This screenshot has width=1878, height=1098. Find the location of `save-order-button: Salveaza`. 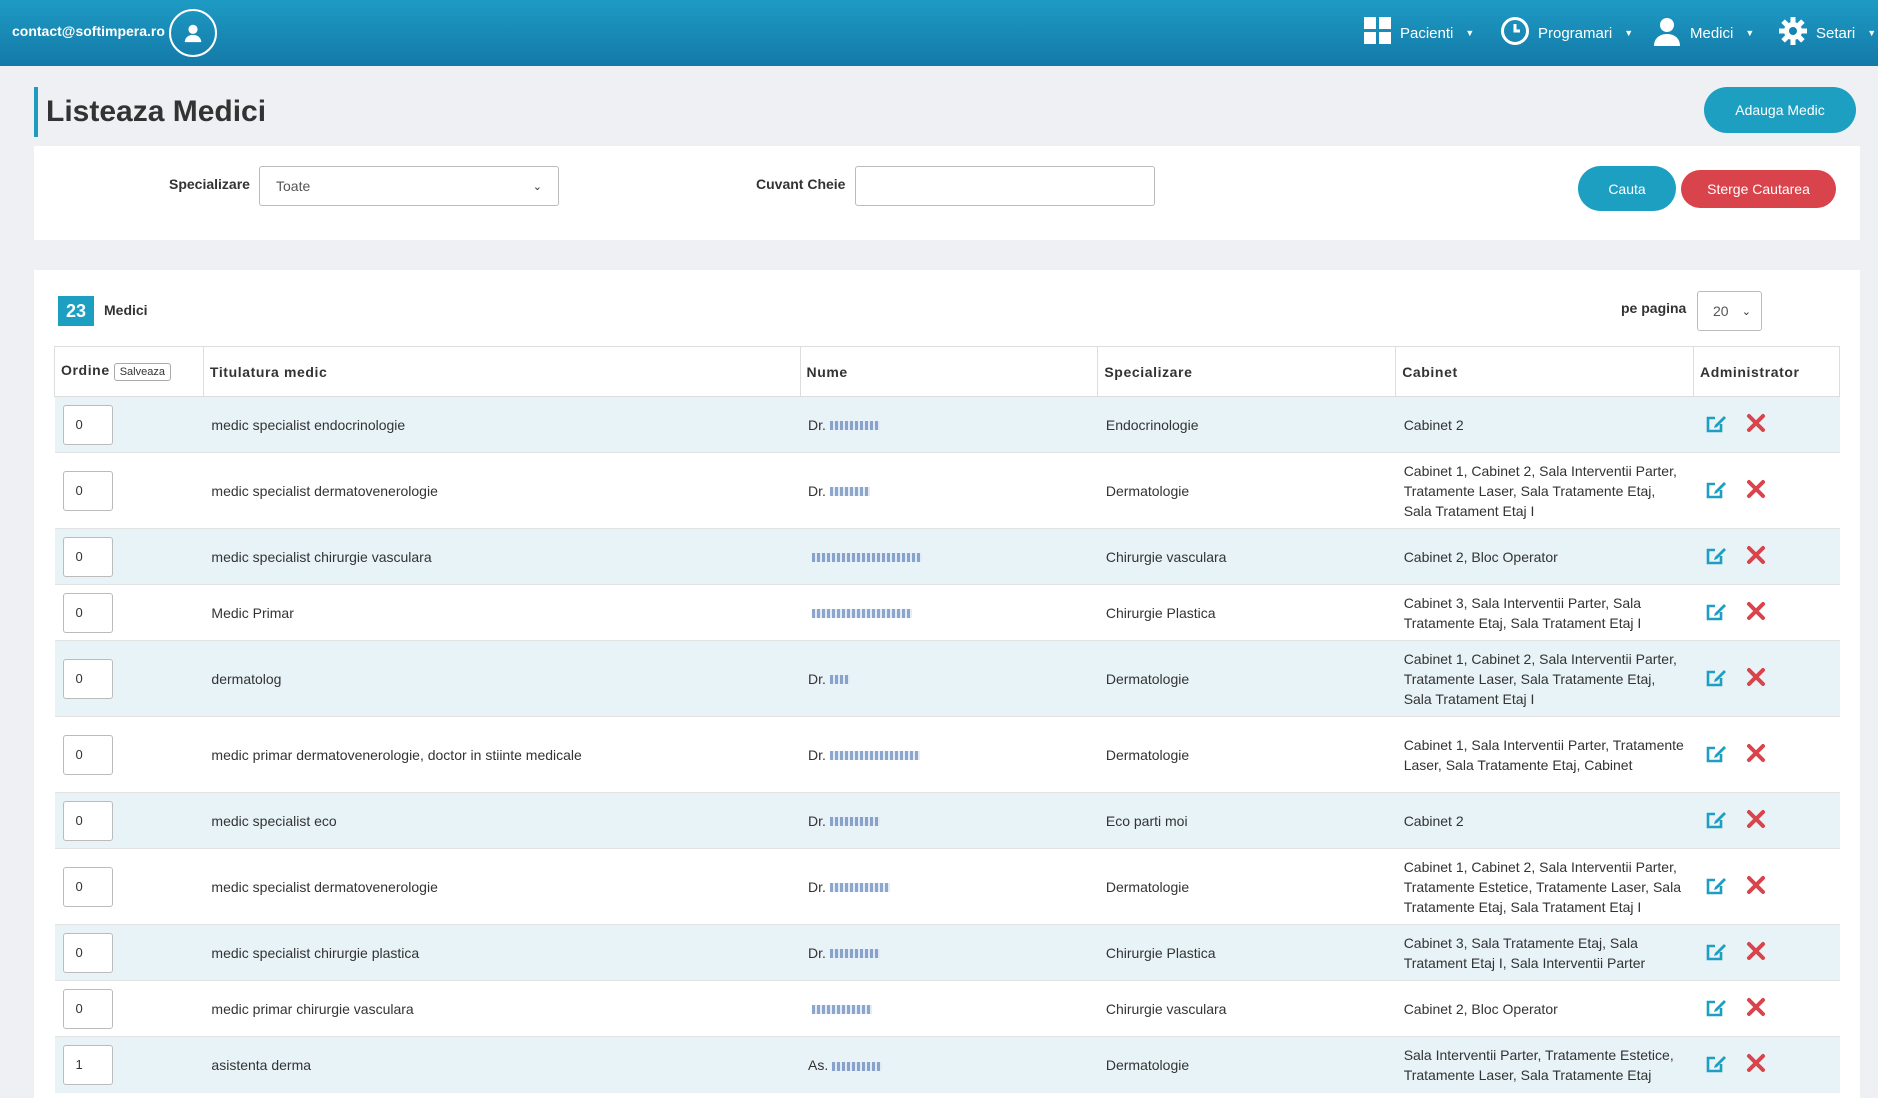

save-order-button: Salveaza is located at coordinates (142, 371).